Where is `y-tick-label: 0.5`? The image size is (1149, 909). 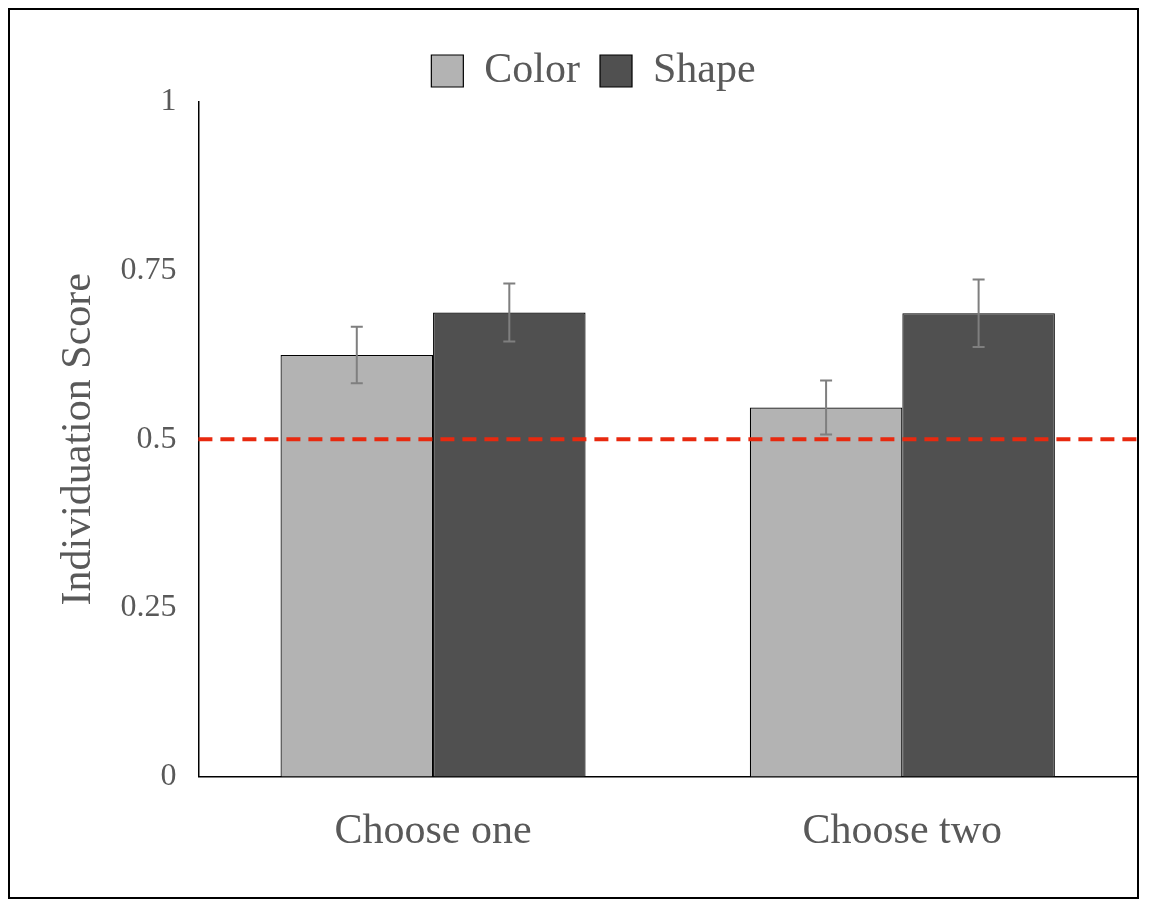 y-tick-label: 0.5 is located at coordinates (156, 436).